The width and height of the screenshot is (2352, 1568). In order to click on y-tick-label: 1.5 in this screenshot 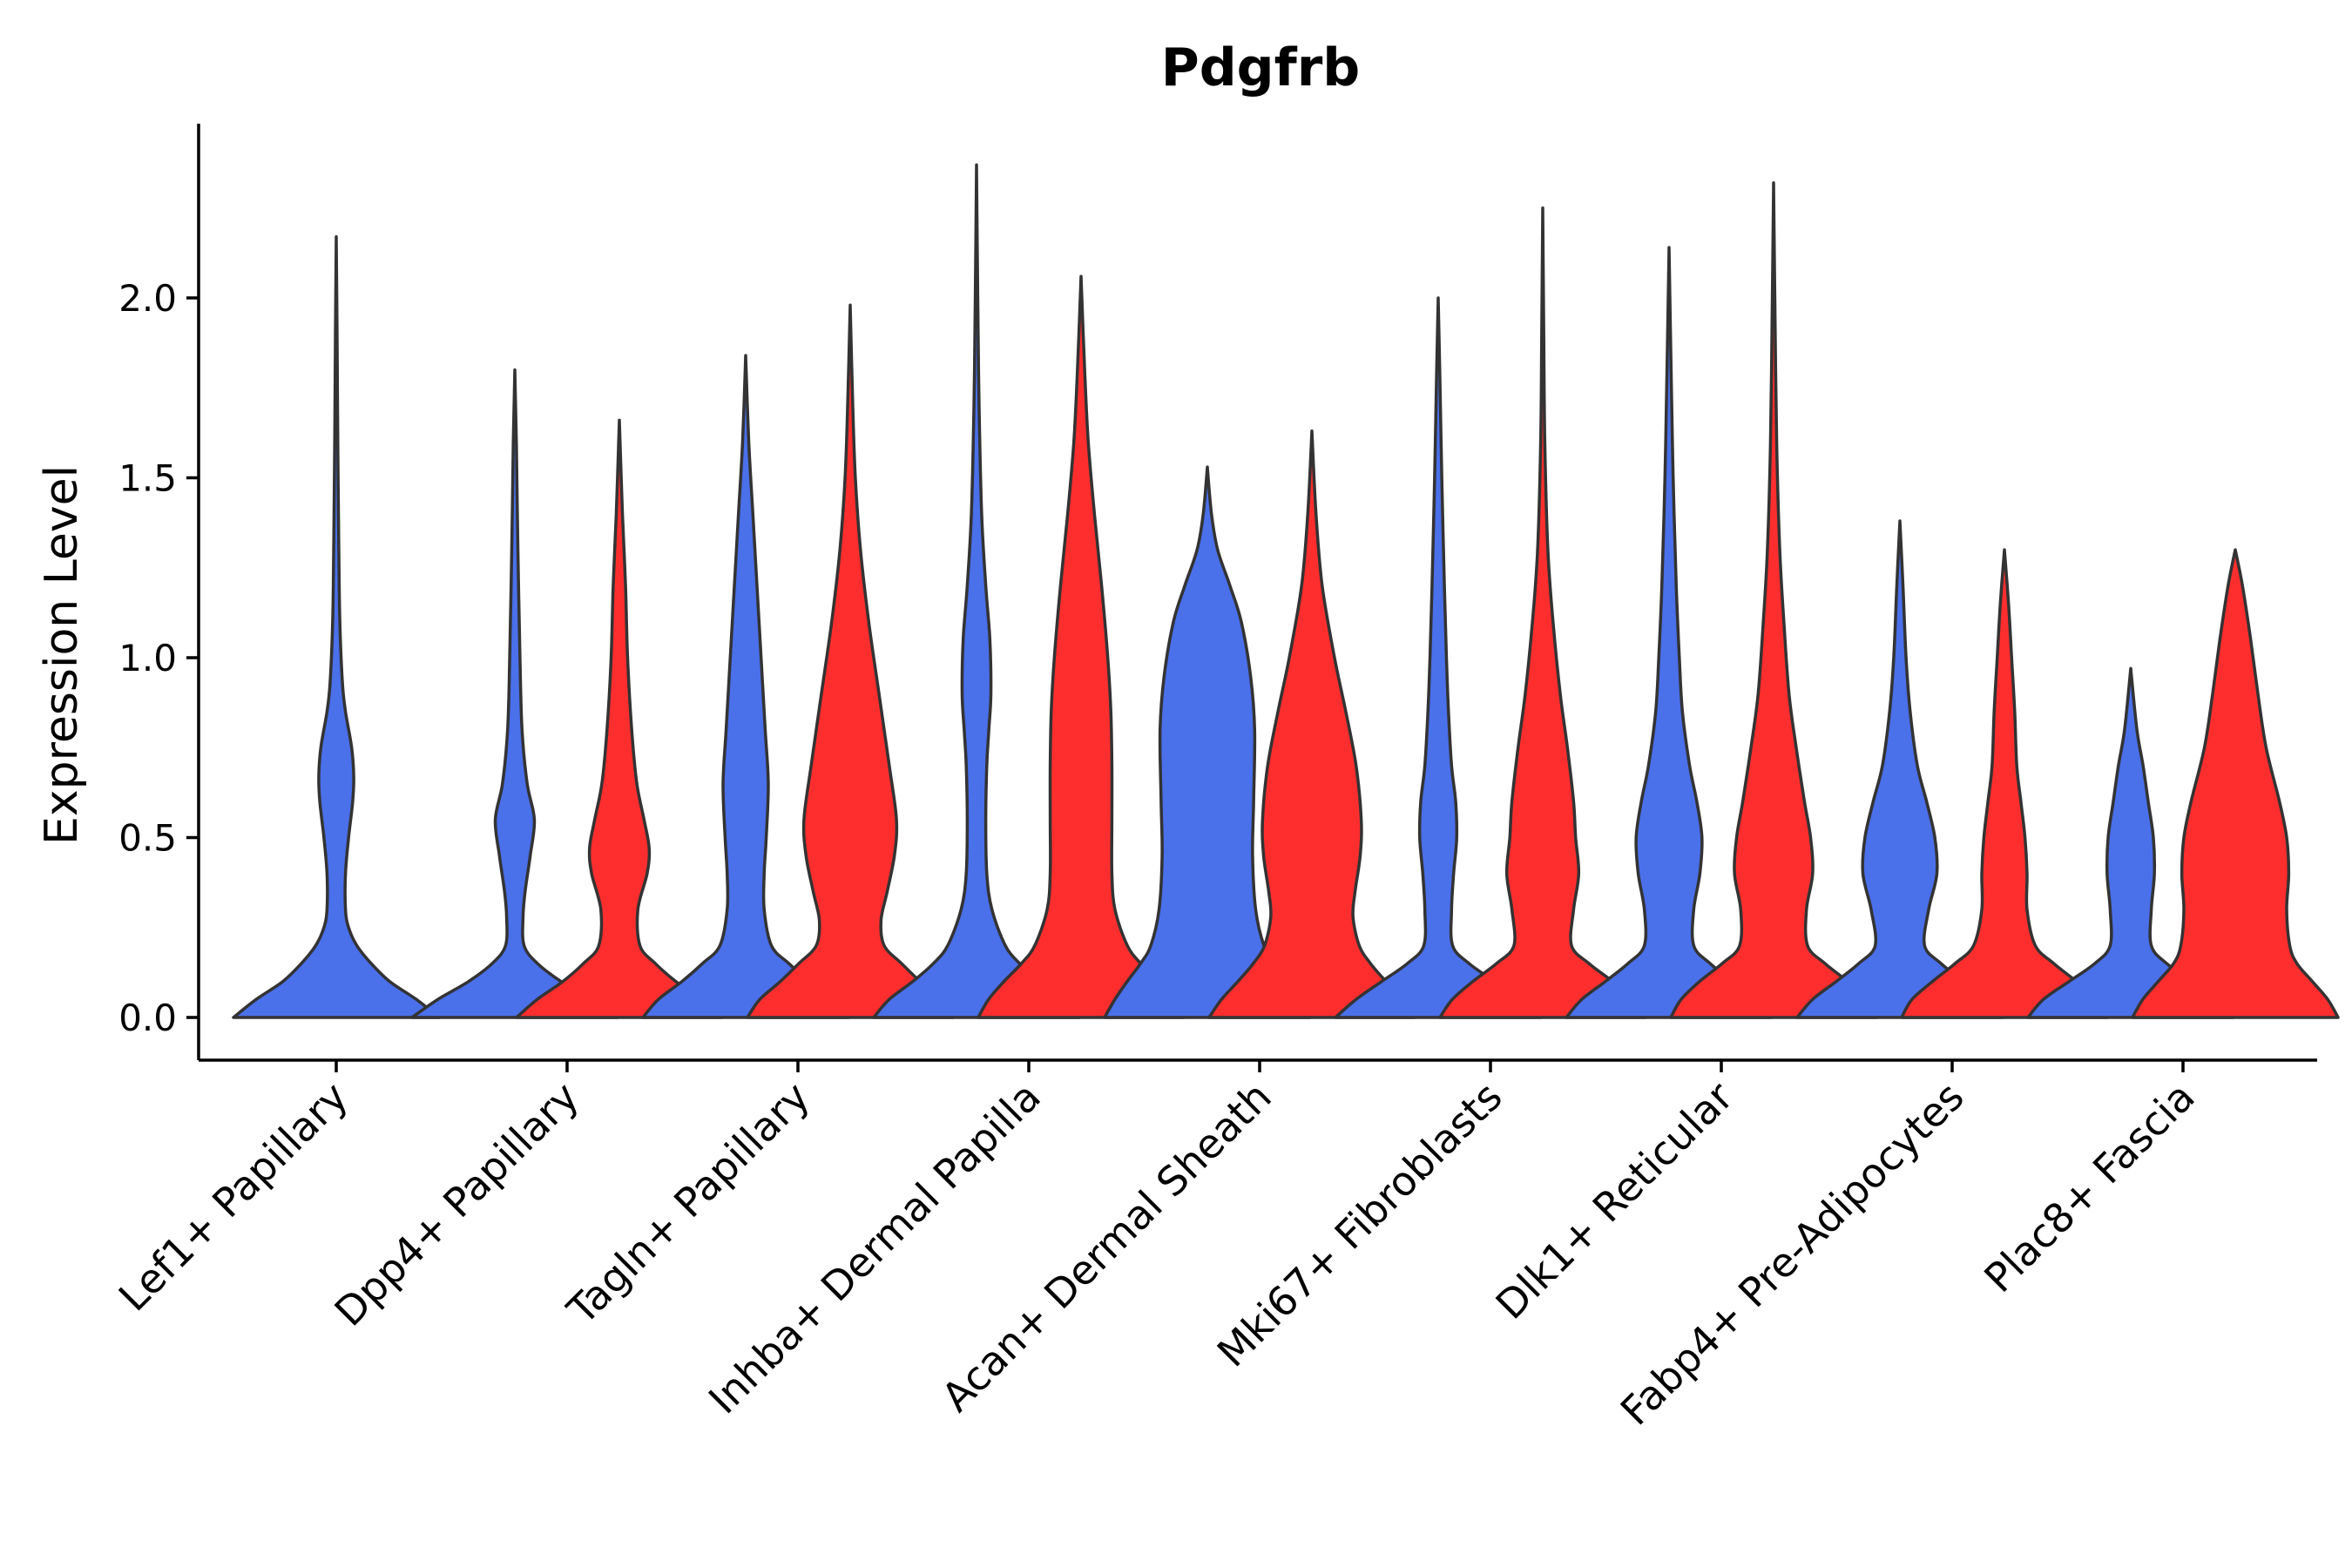, I will do `click(147, 479)`.